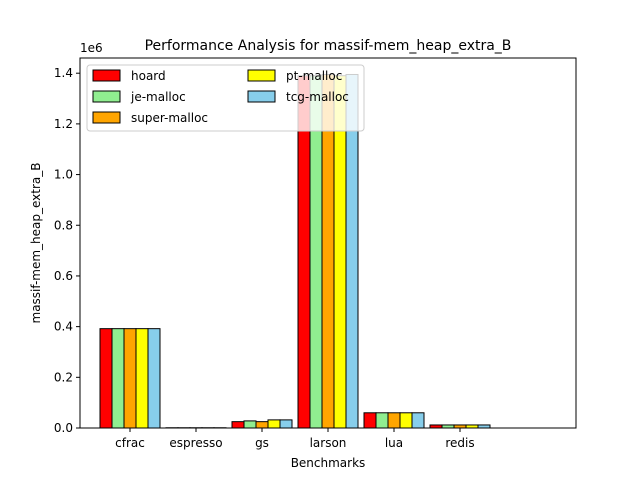 This screenshot has width=640, height=480. What do you see at coordinates (261, 75) in the screenshot?
I see `legend-swatch-pt-malloc` at bounding box center [261, 75].